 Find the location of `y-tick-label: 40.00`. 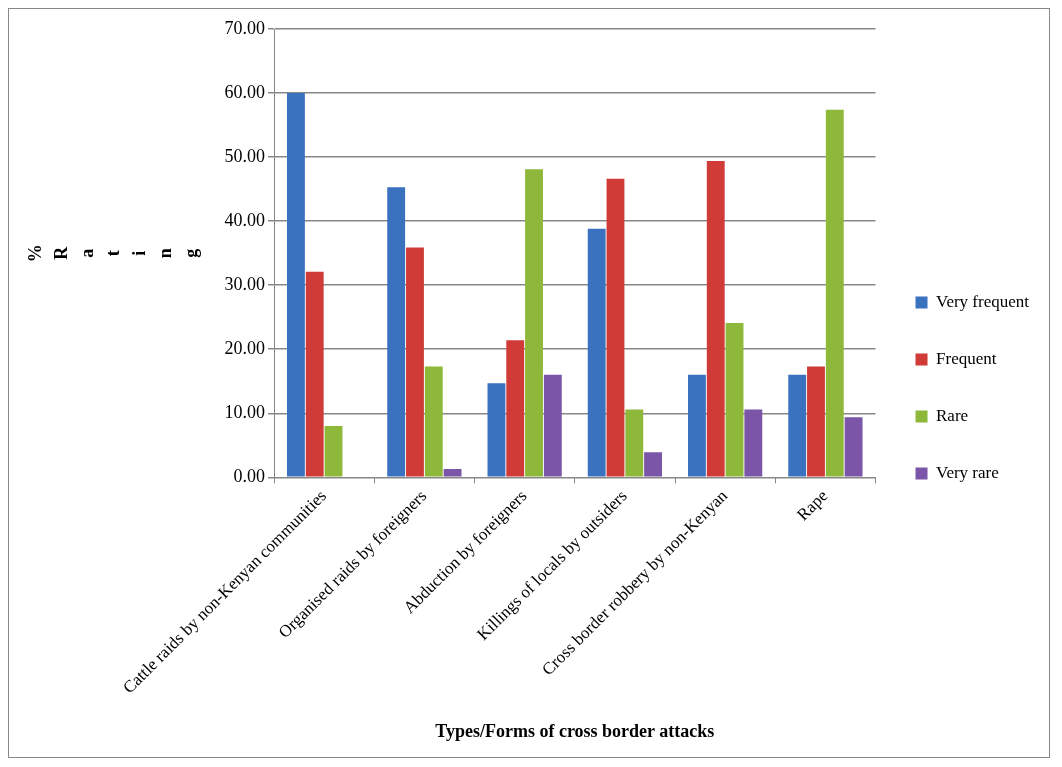

y-tick-label: 40.00 is located at coordinates (244, 219).